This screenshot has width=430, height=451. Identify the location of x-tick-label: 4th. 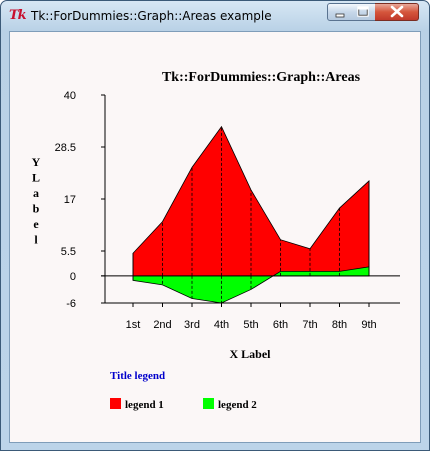
(221, 325).